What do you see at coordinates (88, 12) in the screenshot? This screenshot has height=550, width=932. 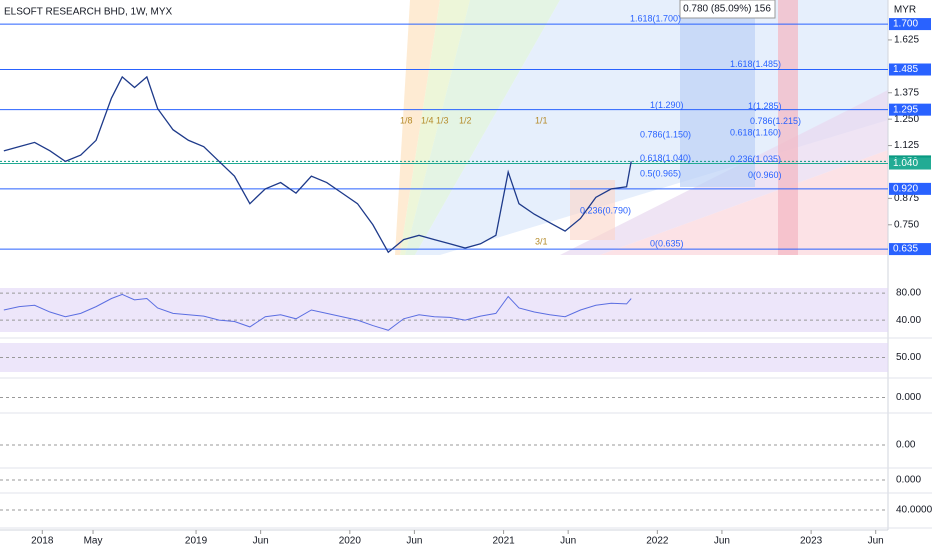 I see `chart-title: ELSOFT RESEARCH BHD, 1W, MYX` at bounding box center [88, 12].